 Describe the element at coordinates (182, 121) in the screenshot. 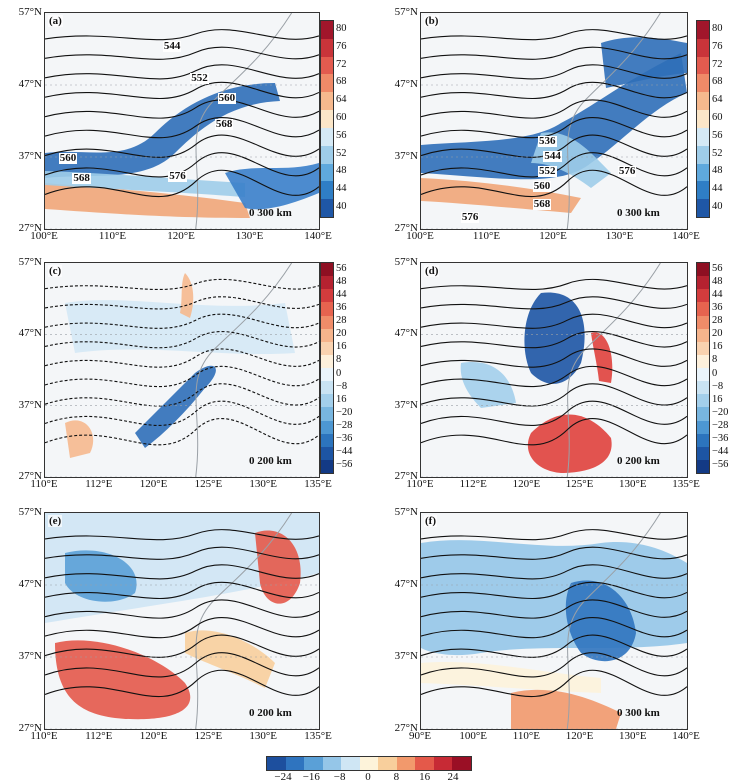

I see `map-a: (a) 544 552 560 568 560 568 576 0 300 km` at that location.